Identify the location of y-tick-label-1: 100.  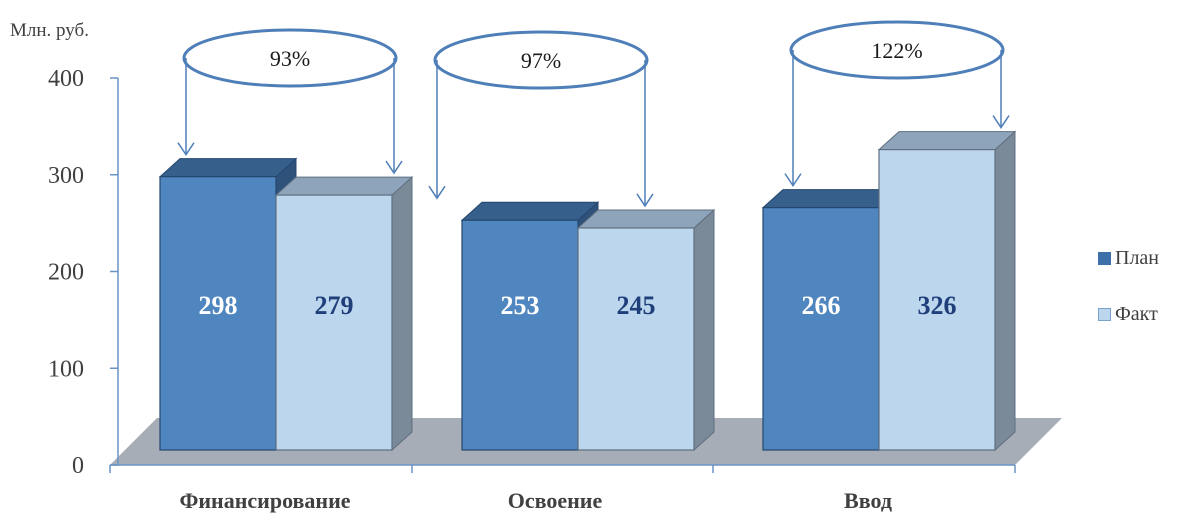
(66, 369).